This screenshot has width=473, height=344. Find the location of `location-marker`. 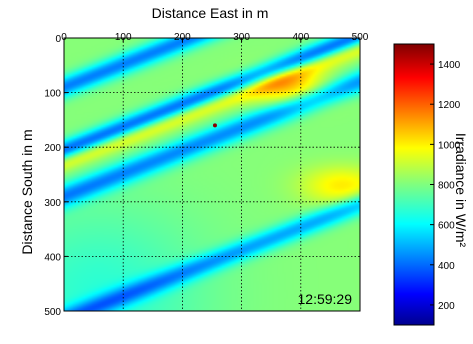

location-marker is located at coordinates (214, 125).